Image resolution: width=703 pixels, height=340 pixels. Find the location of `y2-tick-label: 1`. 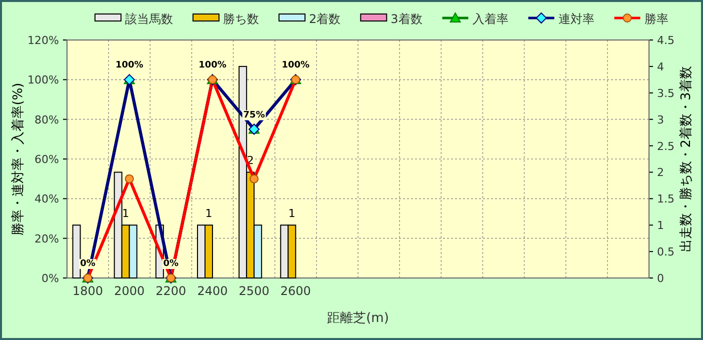

y2-tick-label: 1 is located at coordinates (660, 225).